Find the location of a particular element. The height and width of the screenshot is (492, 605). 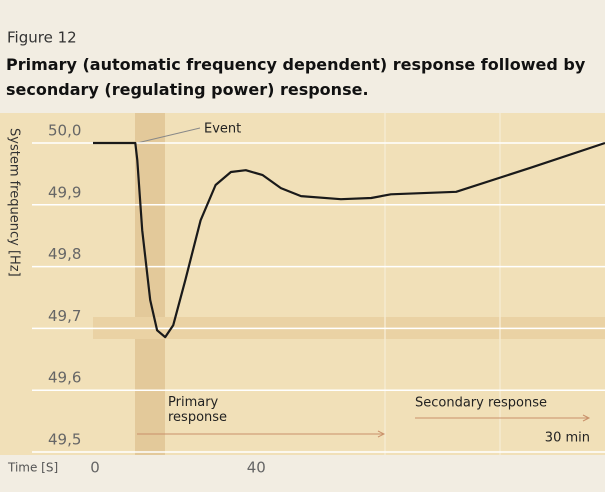

annotation: Primary response is located at coordinates (198, 410).